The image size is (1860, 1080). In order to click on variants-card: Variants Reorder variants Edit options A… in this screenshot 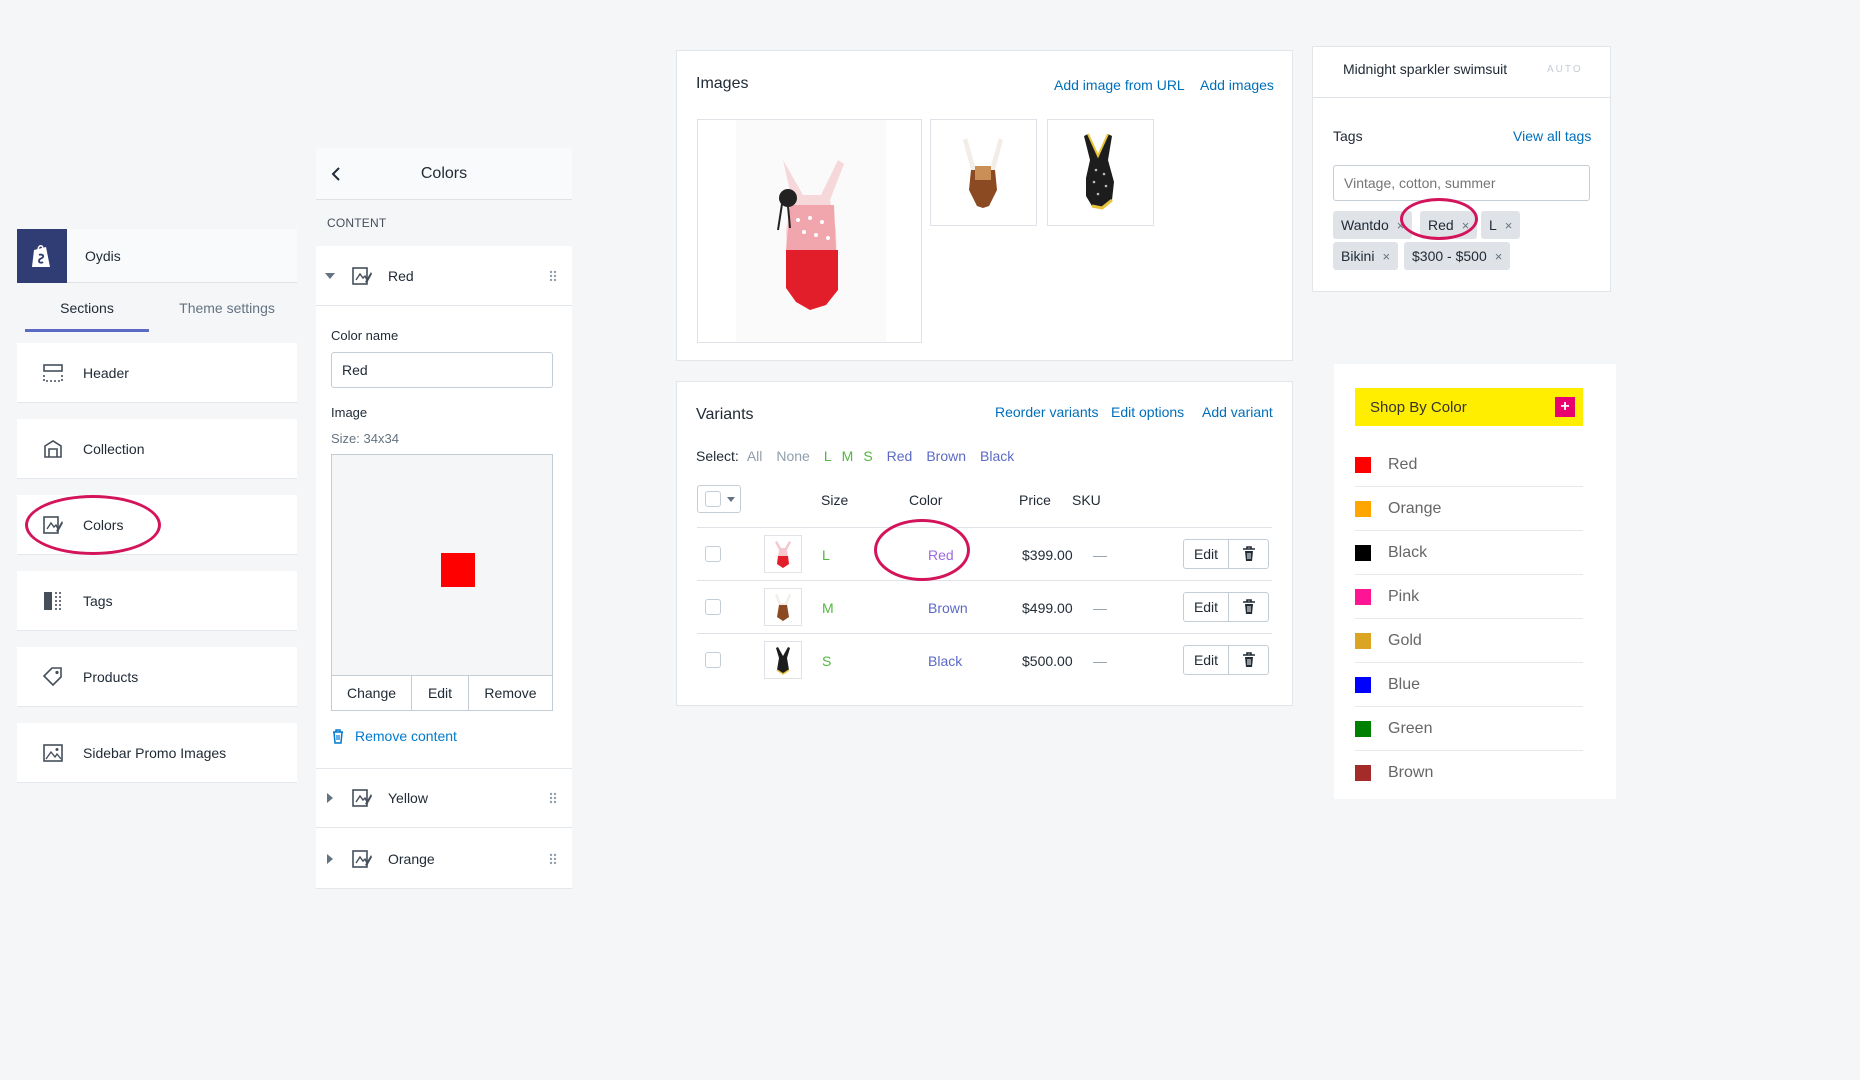, I will do `click(984, 543)`.